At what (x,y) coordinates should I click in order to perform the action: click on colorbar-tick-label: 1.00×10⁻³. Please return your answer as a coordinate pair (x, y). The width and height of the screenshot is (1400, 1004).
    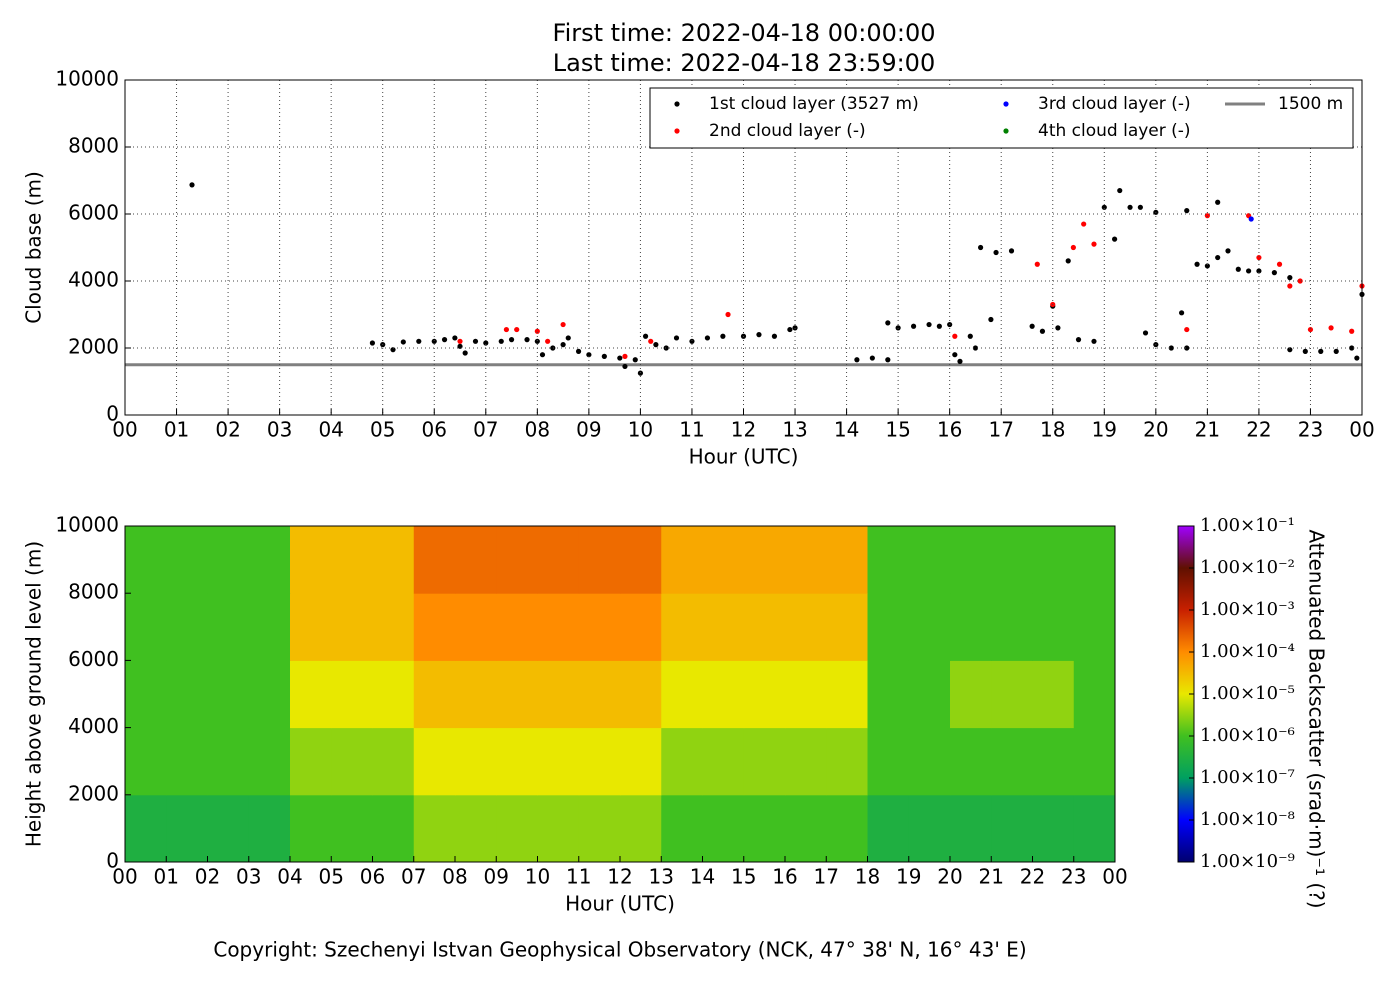
    Looking at the image, I should click on (1247, 609).